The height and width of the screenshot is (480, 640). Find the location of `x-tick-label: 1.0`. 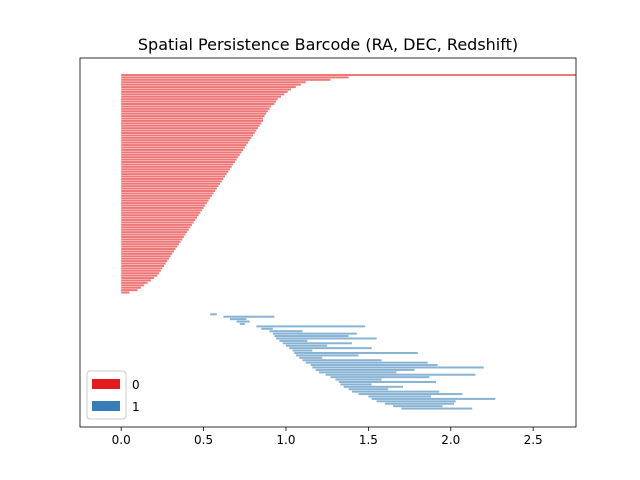

x-tick-label: 1.0 is located at coordinates (285, 440).